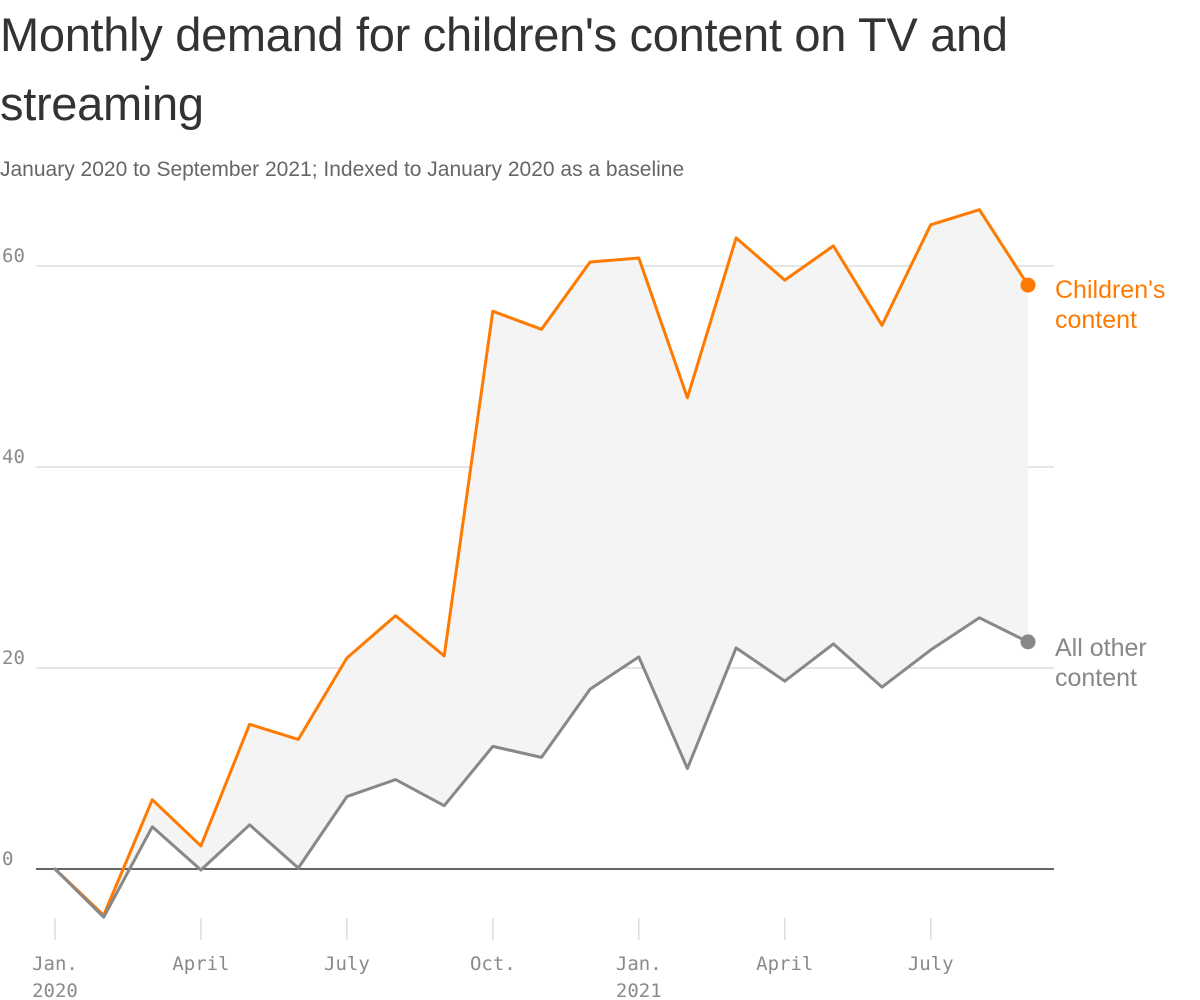 Image resolution: width=1200 pixels, height=1000 pixels. Describe the element at coordinates (1110, 290) in the screenshot. I see `series-1-label-line1: Children's` at that location.